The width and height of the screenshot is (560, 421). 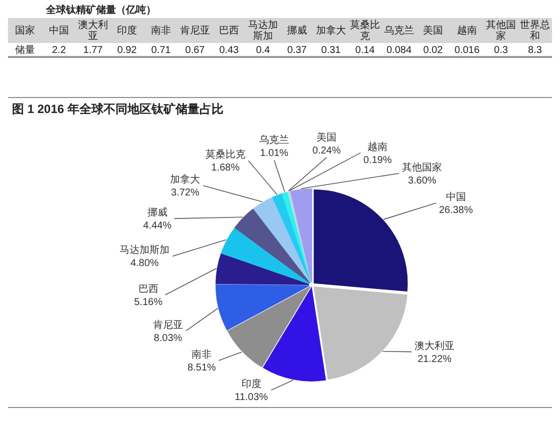 What do you see at coordinates (25, 30) in the screenshot?
I see `text: 国家` at bounding box center [25, 30].